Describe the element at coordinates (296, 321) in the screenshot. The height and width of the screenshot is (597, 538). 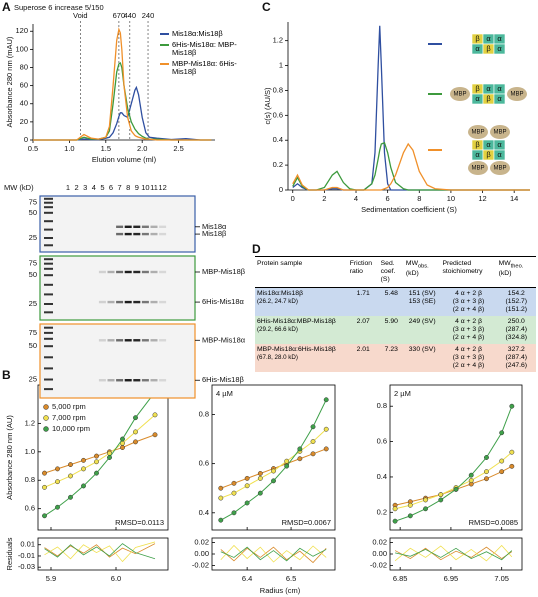
I see `sample-name: 6His-Mis18α:MBP-Mis18β` at that location.